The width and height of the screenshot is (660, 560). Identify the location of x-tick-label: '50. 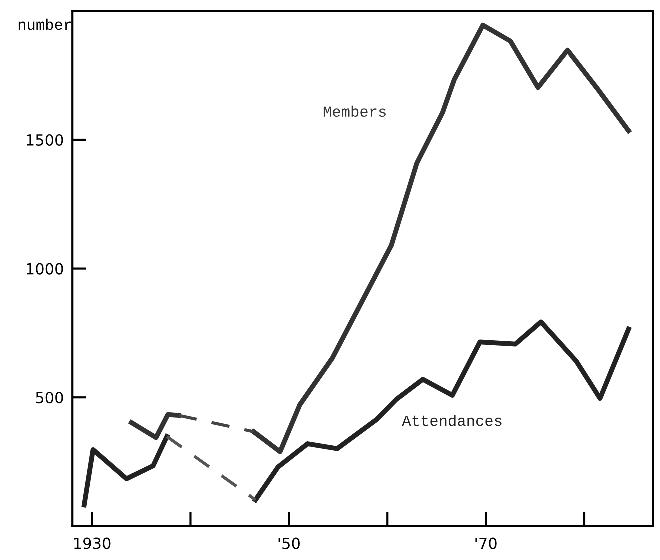
(289, 544).